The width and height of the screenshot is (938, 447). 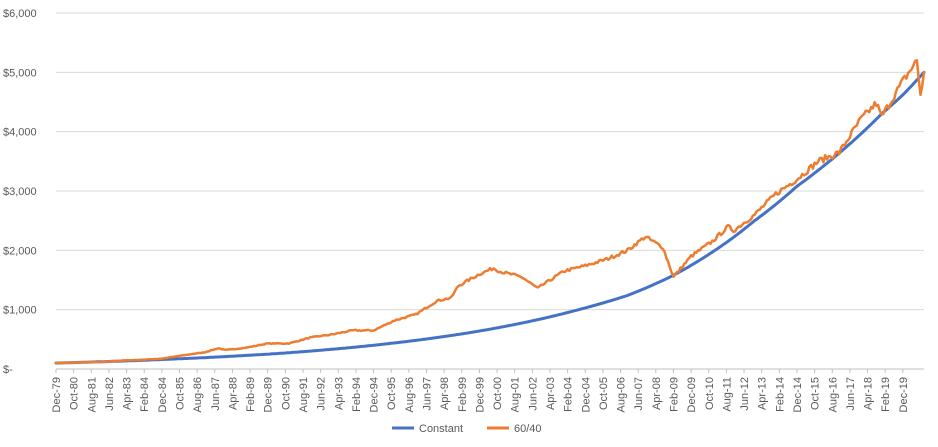 I want to click on x-tick-label: Apr-83, so click(x=128, y=393).